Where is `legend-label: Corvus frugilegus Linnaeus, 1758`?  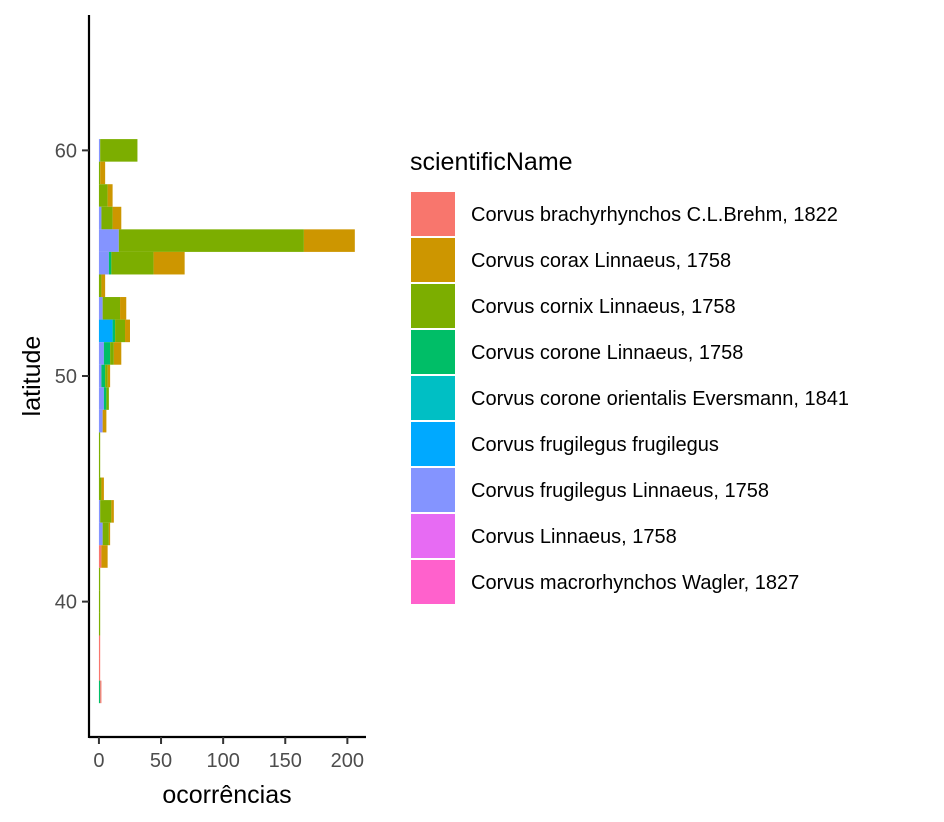 legend-label: Corvus frugilegus Linnaeus, 1758 is located at coordinates (620, 491).